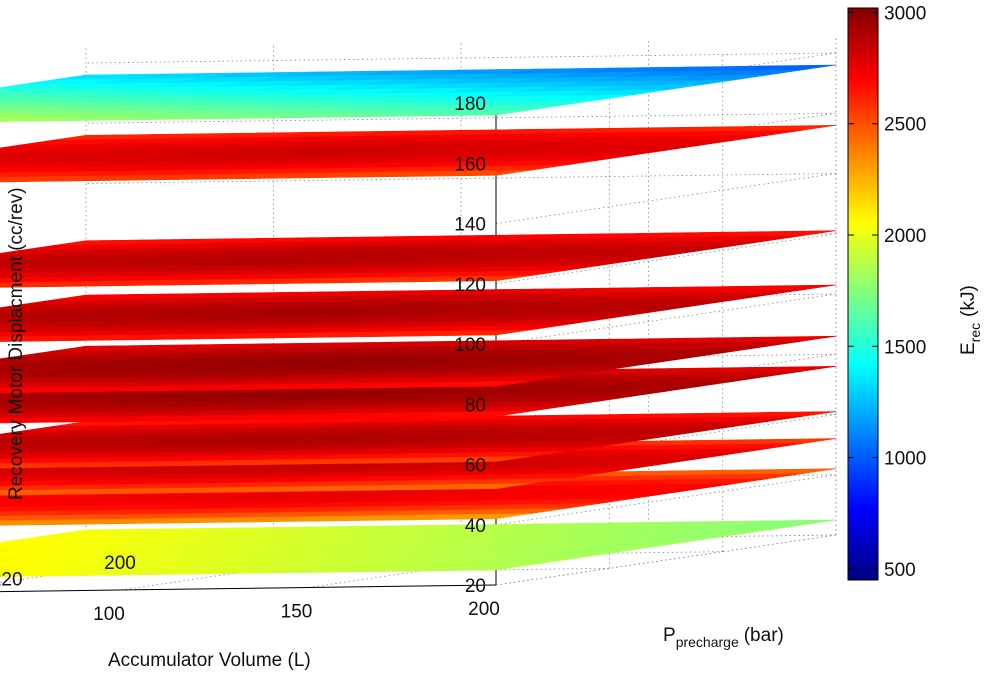 This screenshot has height=674, width=991. Describe the element at coordinates (975, 332) in the screenshot. I see `colorbar-label-sub: rec` at that location.